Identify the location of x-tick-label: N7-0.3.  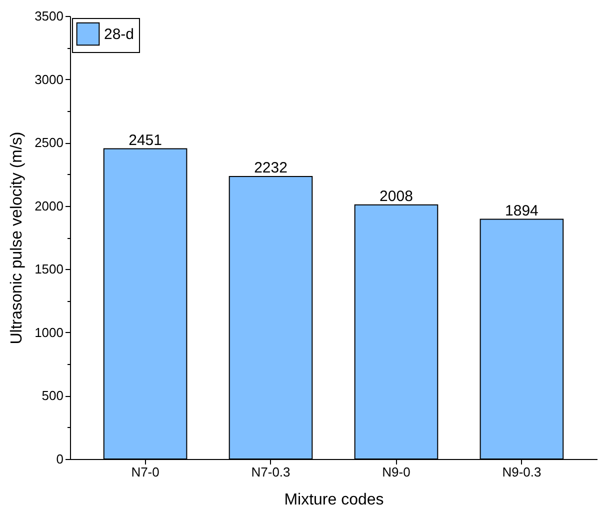
(270, 472).